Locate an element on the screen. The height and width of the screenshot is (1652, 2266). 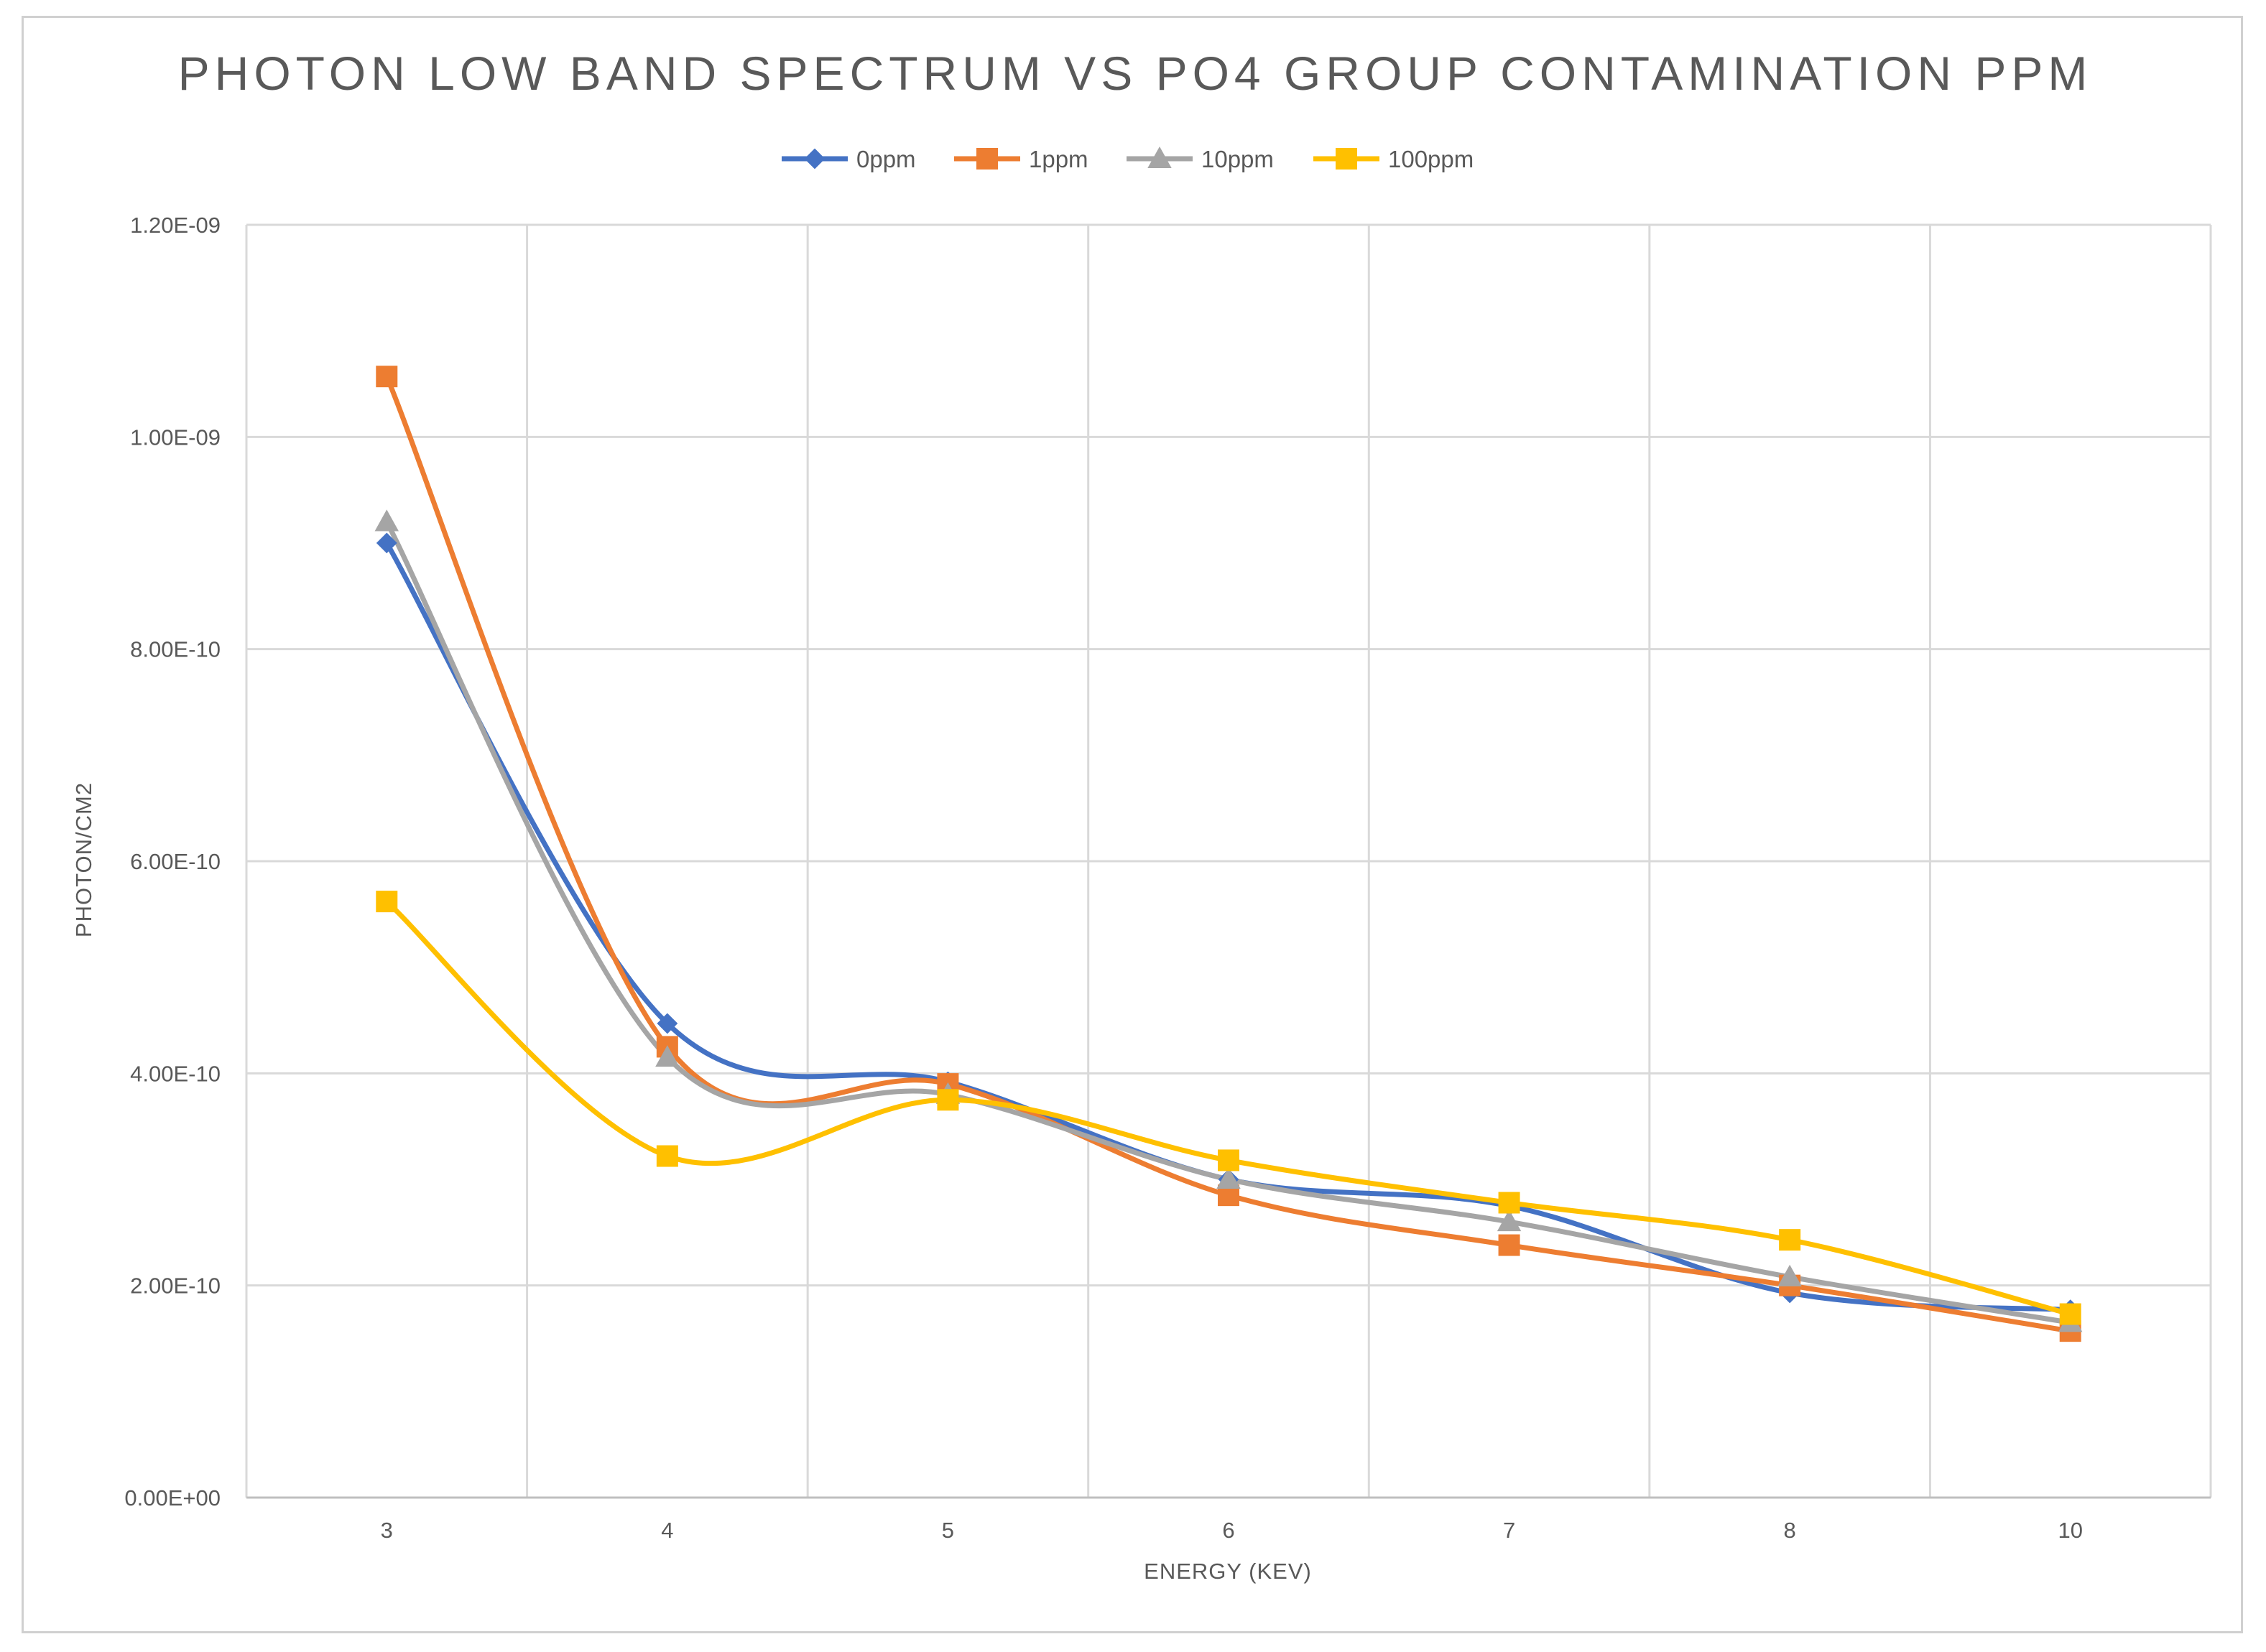
chart-legend: 0ppm 1ppm 10ppm 100ppm is located at coordinates (1128, 159).